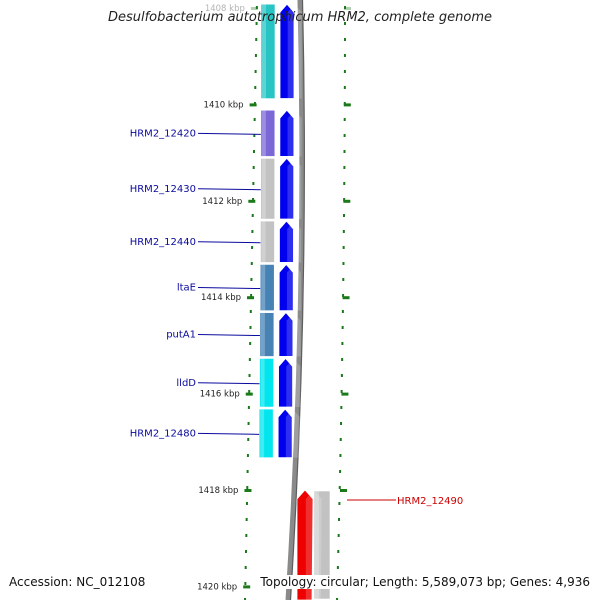 Image resolution: width=600 pixels, height=600 pixels. What do you see at coordinates (430, 501) in the screenshot?
I see `gene-label: HRM2_12490` at bounding box center [430, 501].